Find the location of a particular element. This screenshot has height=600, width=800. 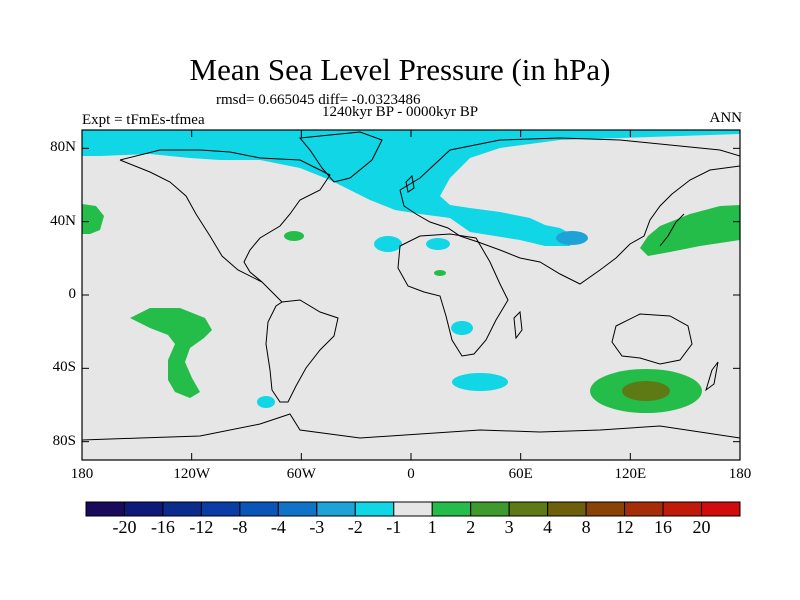

colorbar-label: 4 is located at coordinates (548, 527).